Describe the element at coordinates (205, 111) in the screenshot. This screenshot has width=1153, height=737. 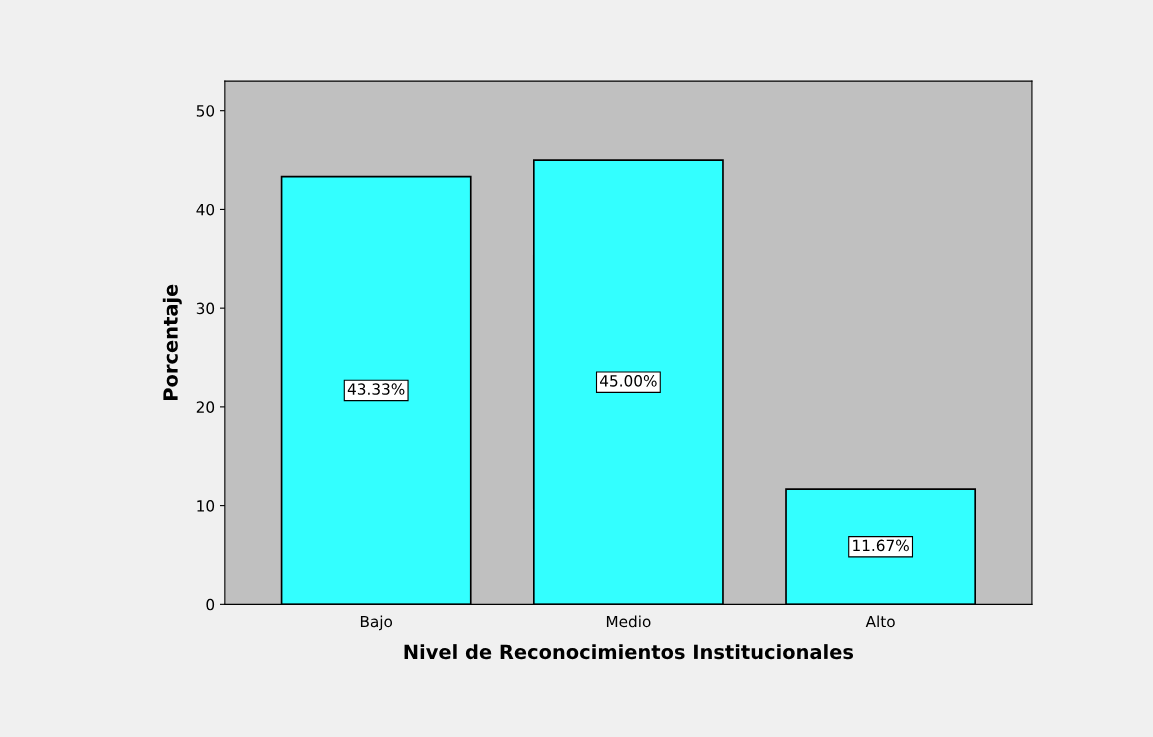
I see `y-tick-label: 50` at that location.